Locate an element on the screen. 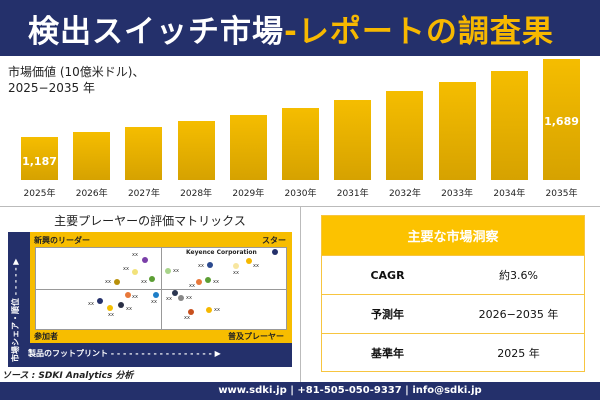  page-header: 検出スイッチ市場 -レポートの調査果 is located at coordinates (300, 28).